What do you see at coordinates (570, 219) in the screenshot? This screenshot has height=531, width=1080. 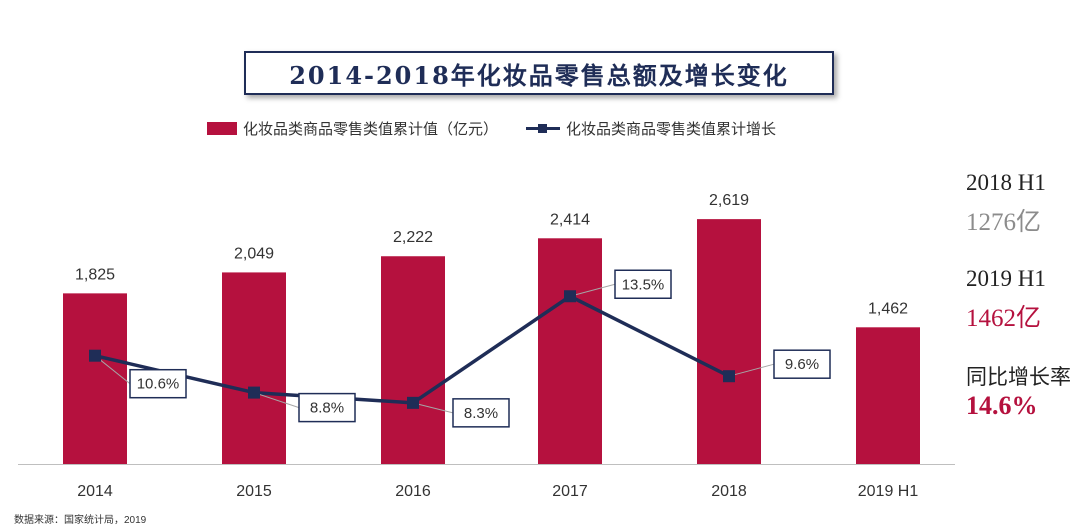 I see `bar-value-label: 2,414` at bounding box center [570, 219].